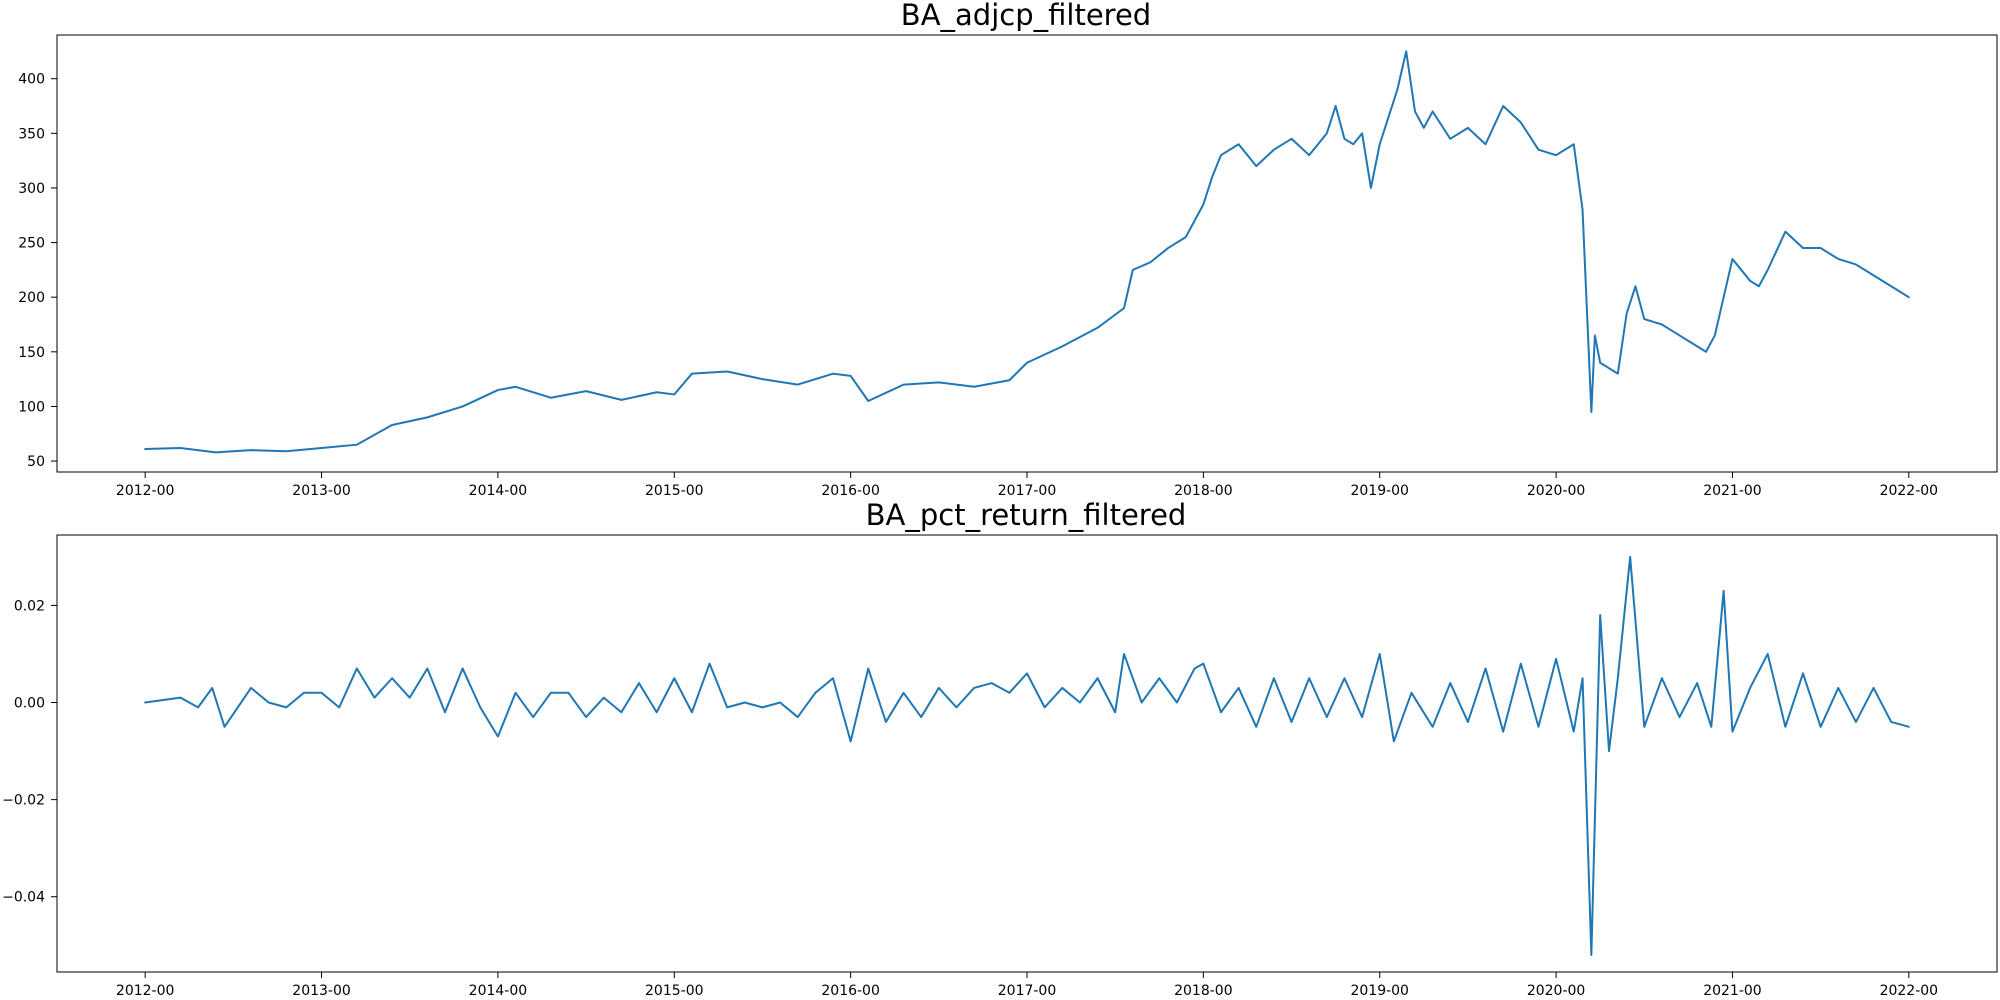  I want to click on y-tick-label: −0.02, so click(23, 801).